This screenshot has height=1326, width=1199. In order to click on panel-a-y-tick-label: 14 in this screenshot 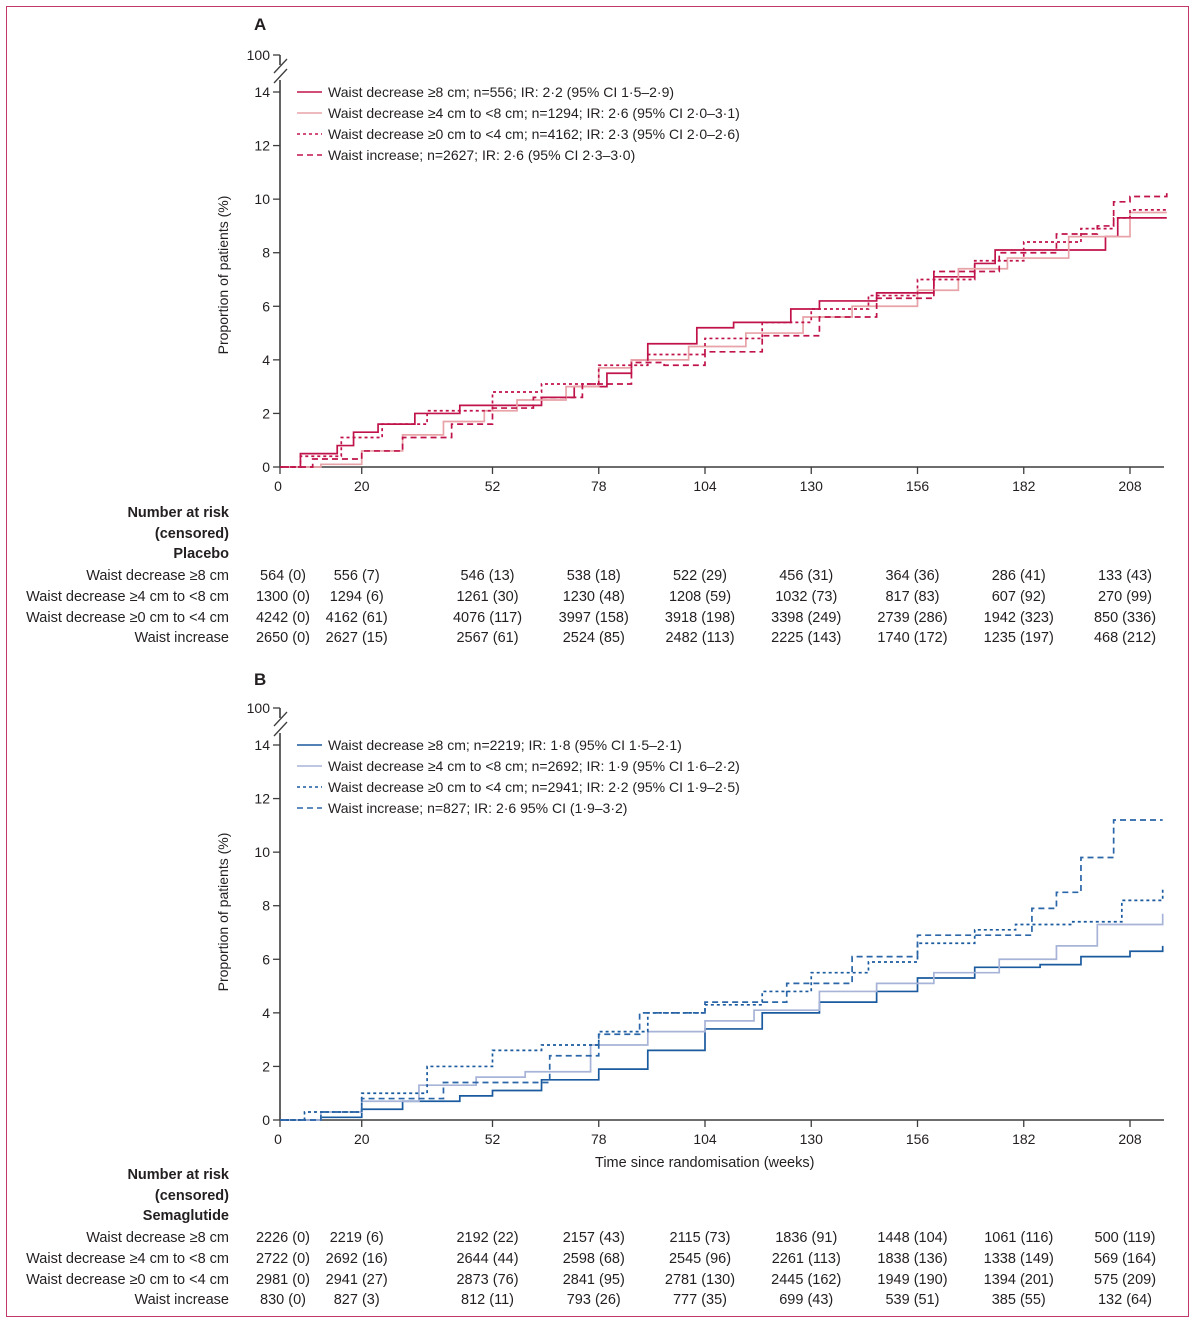, I will do `click(262, 92)`.